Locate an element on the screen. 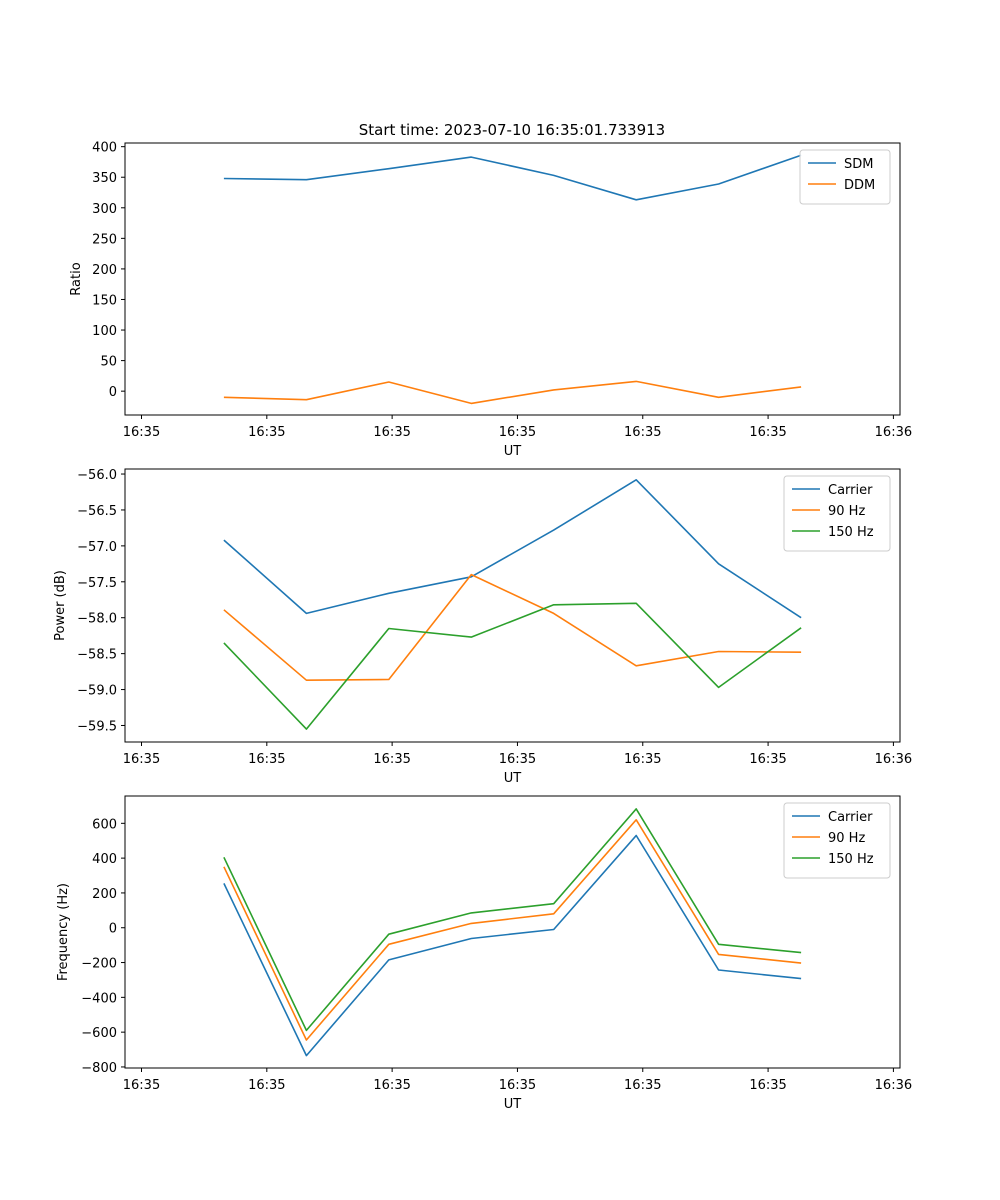 Image resolution: width=1000 pixels, height=1200 pixels. y-tick-label: −400 is located at coordinates (99, 998).